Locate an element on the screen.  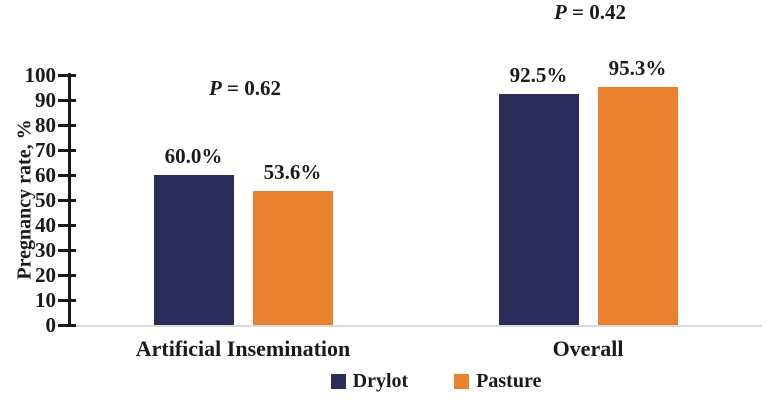
legend-item-pasture: Pasture is located at coordinates (497, 381).